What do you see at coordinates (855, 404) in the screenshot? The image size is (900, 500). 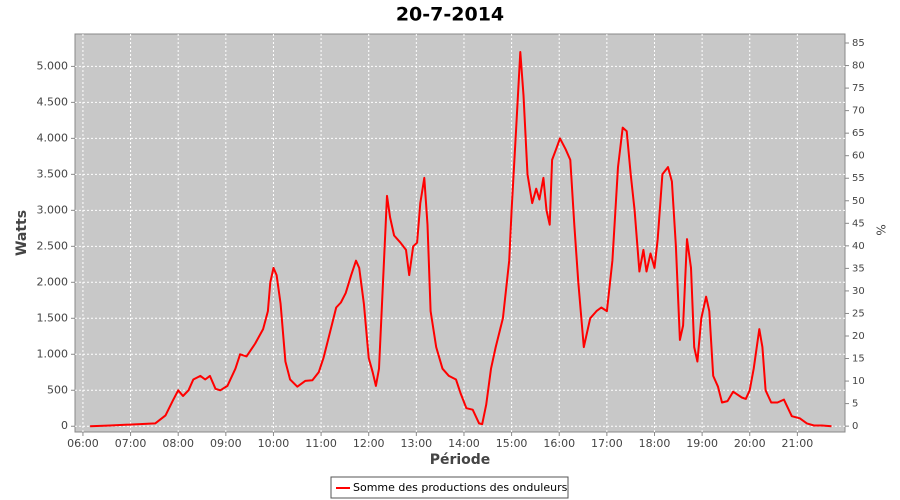 I see `y2-tick-label: 5` at bounding box center [855, 404].